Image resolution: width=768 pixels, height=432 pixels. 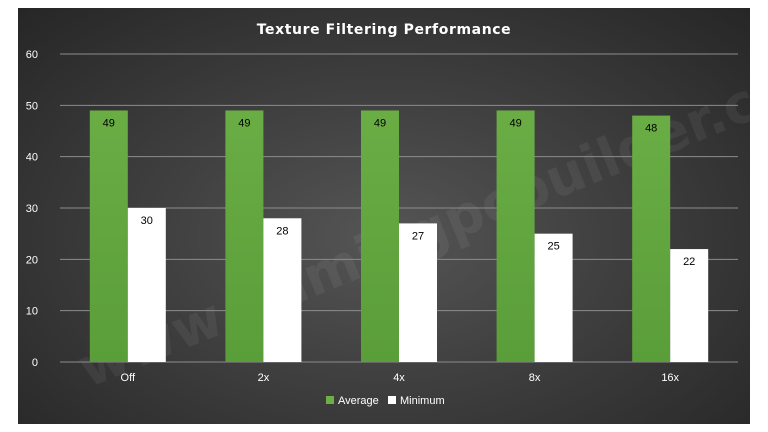 I want to click on legend-label: Average, so click(x=358, y=401).